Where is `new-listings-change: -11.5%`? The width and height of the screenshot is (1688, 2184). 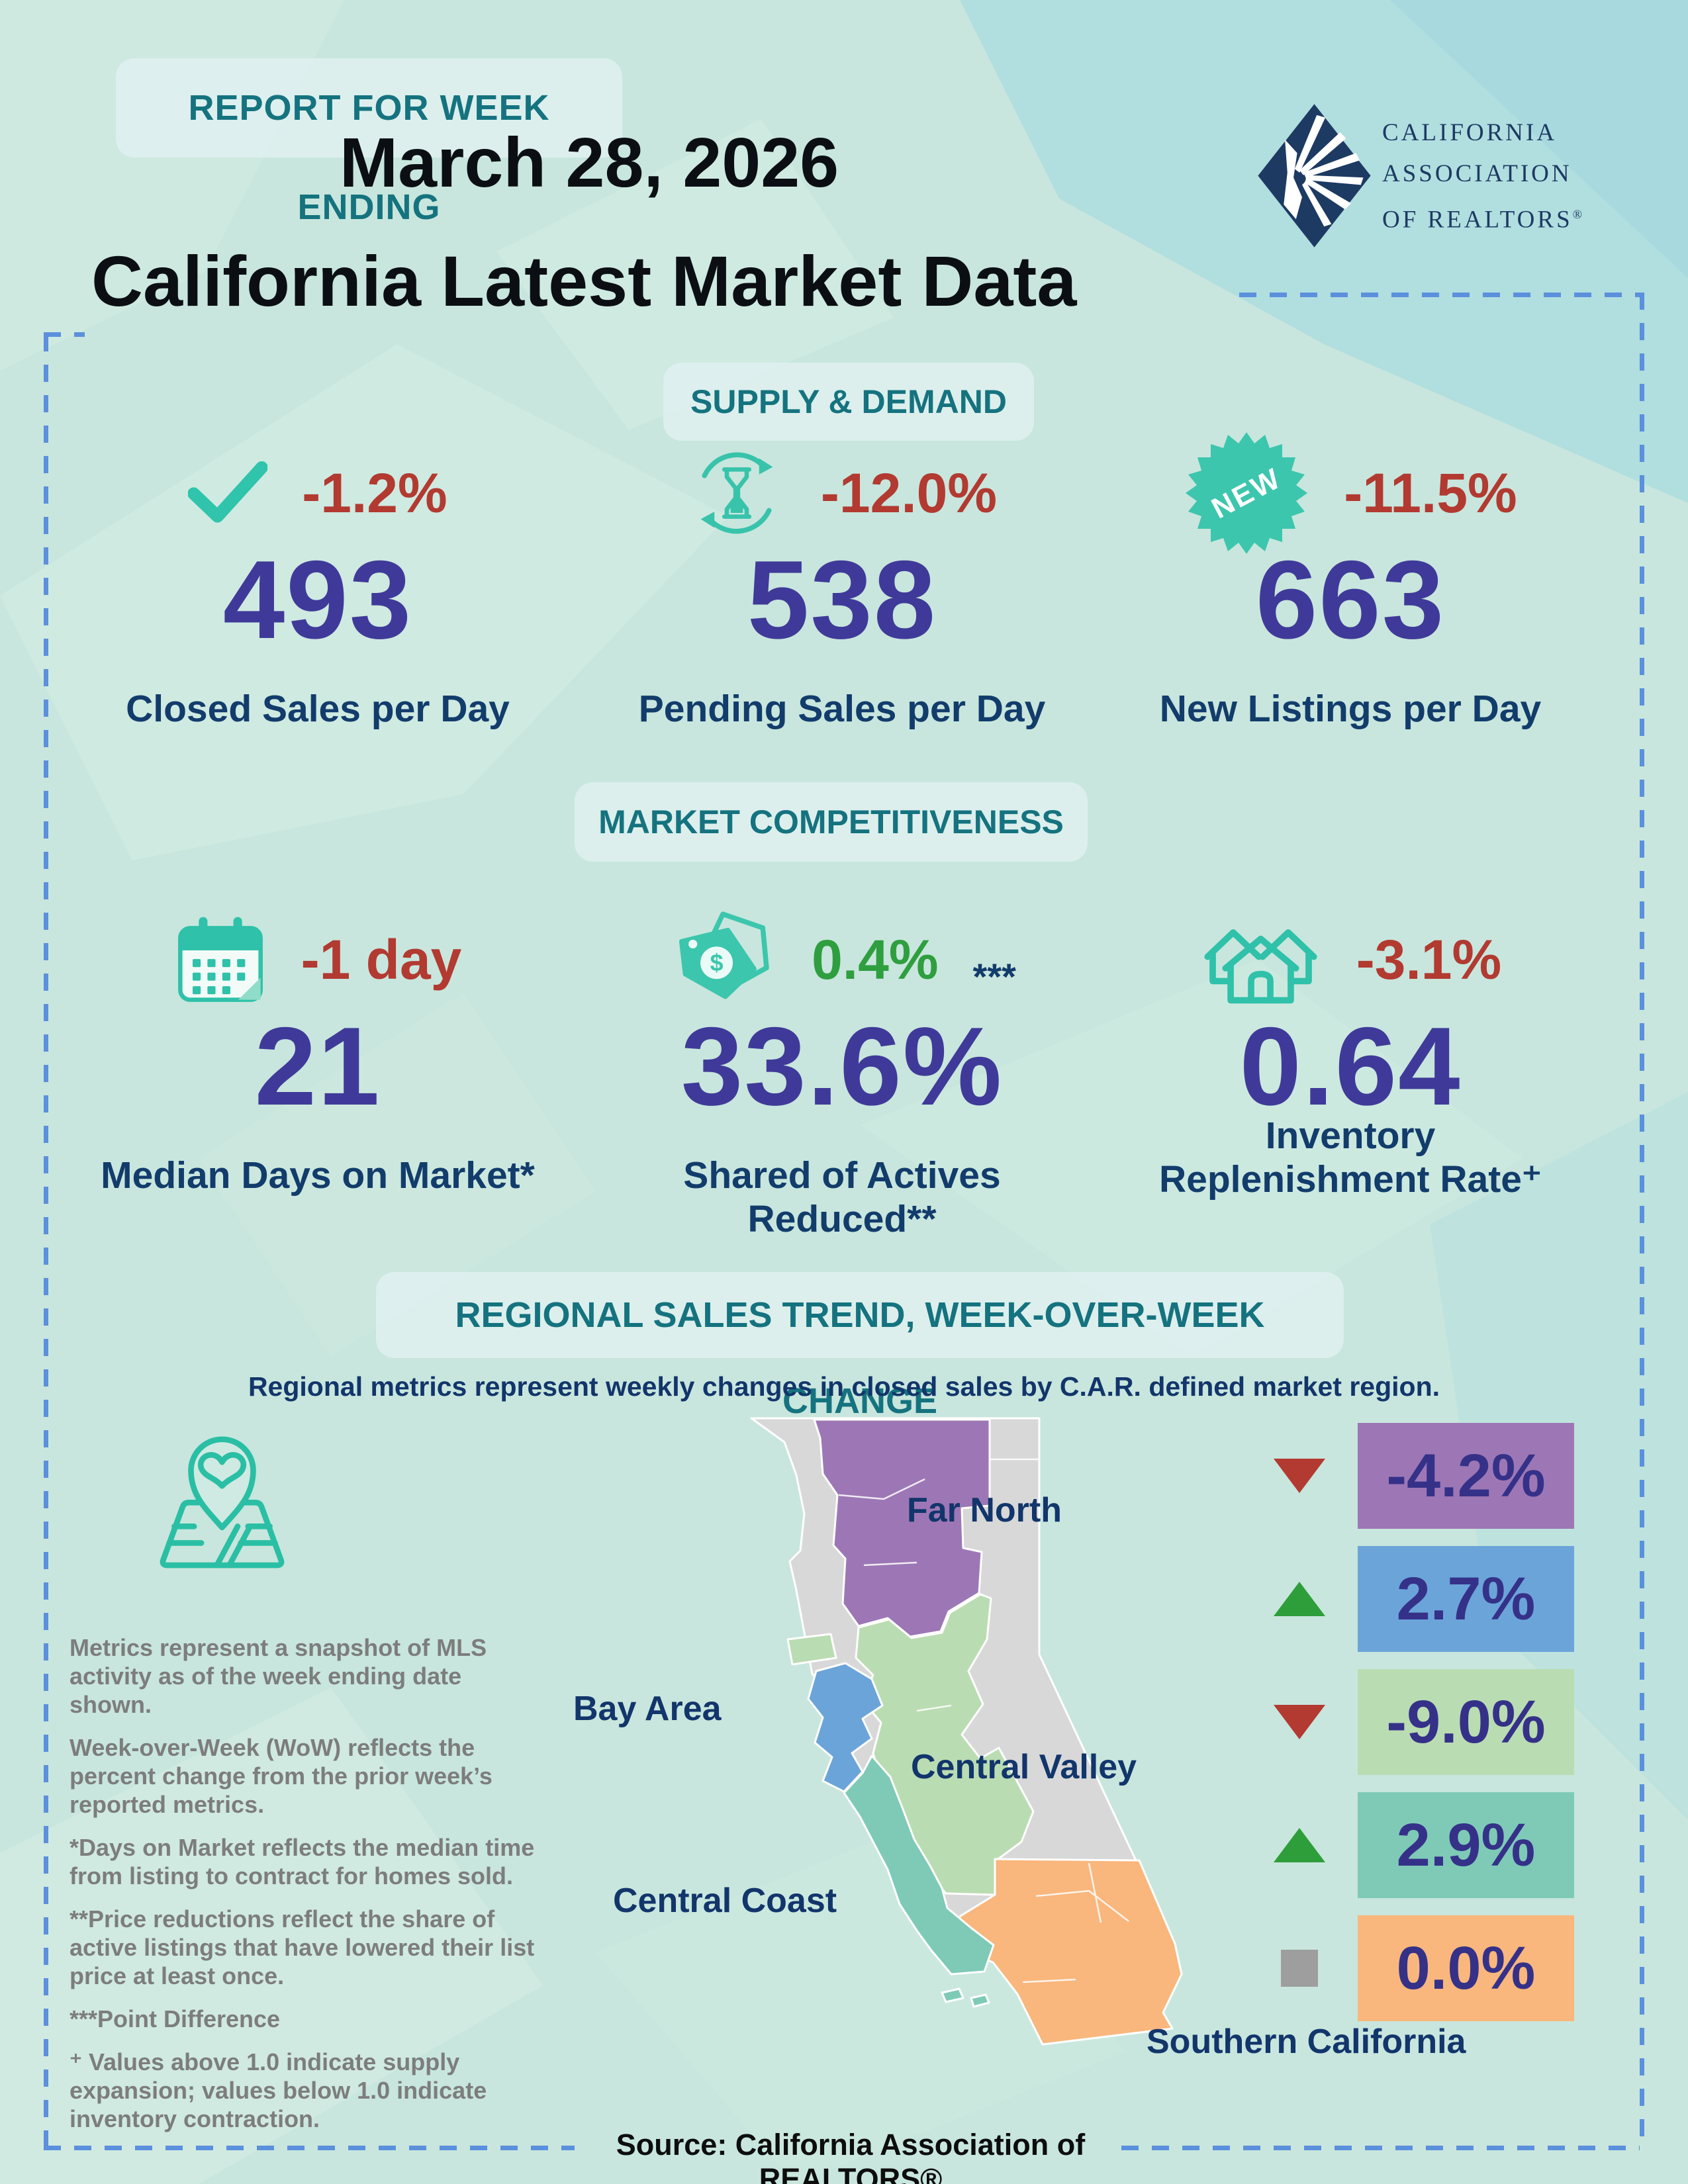
new-listings-change: -11.5% is located at coordinates (1430, 493).